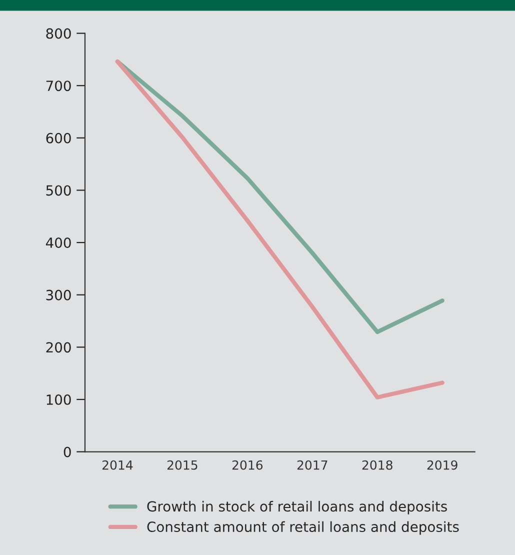 Image resolution: width=515 pixels, height=555 pixels. What do you see at coordinates (67, 452) in the screenshot?
I see `y-tick-label: 0` at bounding box center [67, 452].